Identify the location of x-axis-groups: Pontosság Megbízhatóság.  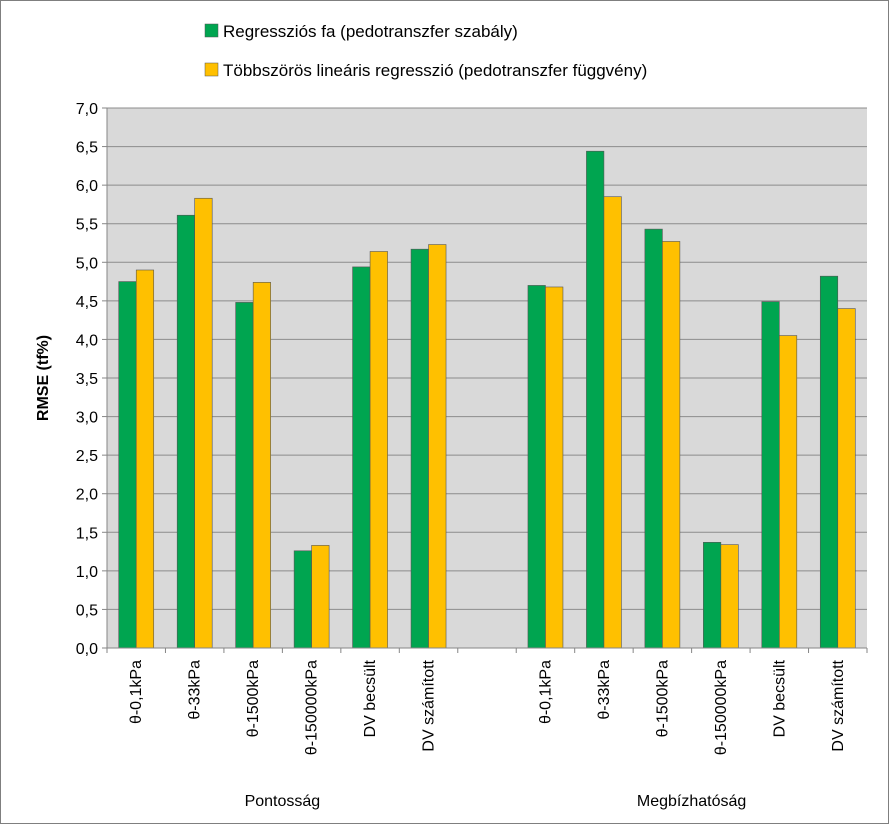
(496, 801).